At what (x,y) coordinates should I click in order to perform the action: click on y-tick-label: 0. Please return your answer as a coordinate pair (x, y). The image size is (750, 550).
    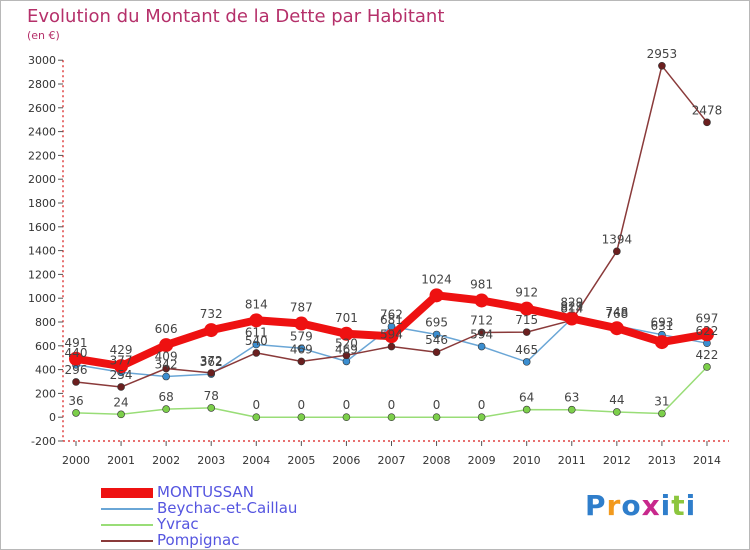
    Looking at the image, I should click on (52, 417).